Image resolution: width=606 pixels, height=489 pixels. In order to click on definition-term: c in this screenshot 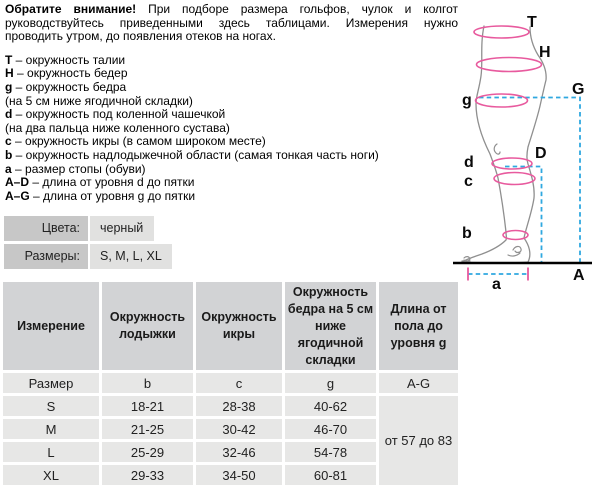, I will do `click(8, 141)`.